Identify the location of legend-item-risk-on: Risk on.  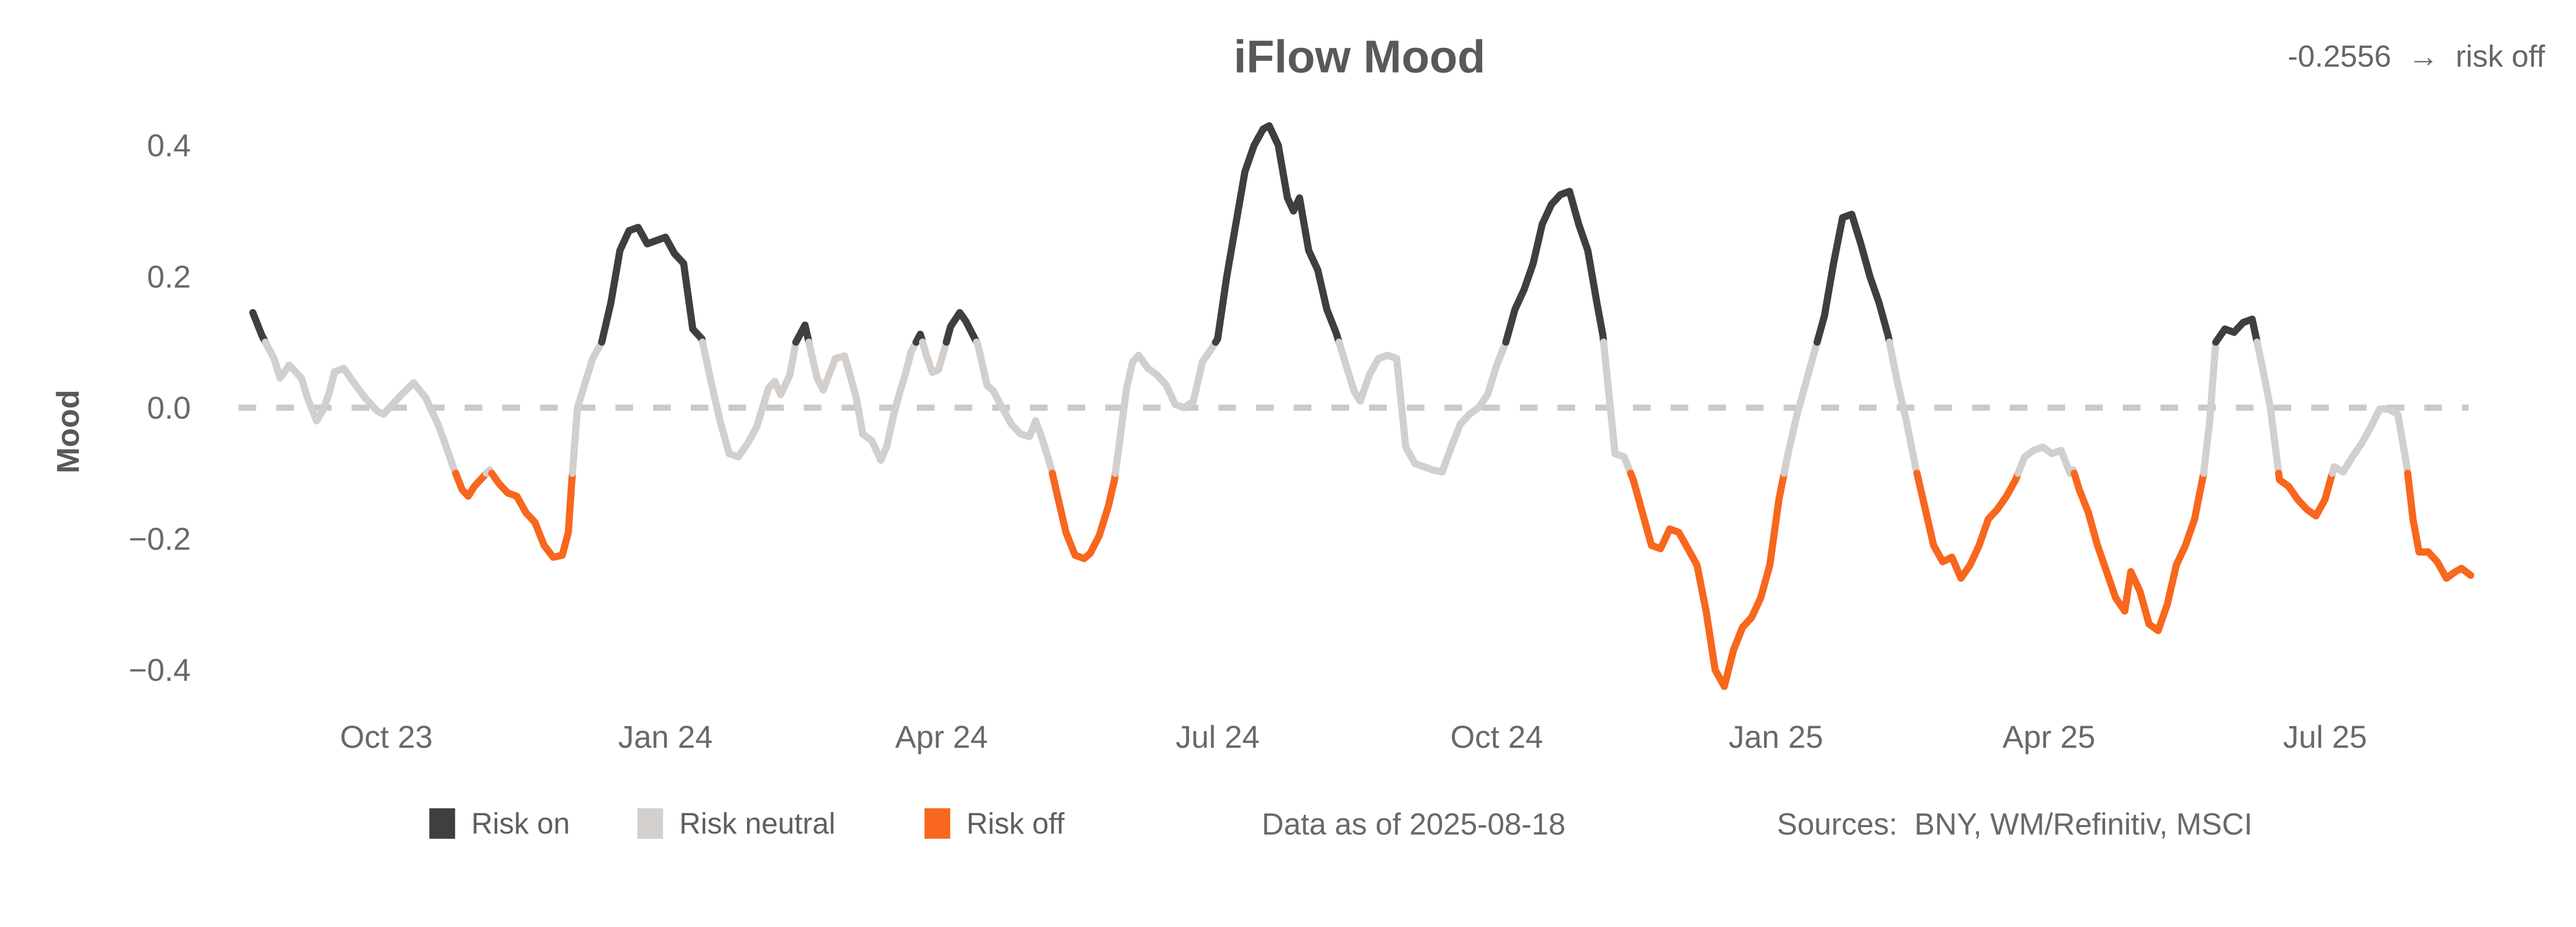
(499, 824).